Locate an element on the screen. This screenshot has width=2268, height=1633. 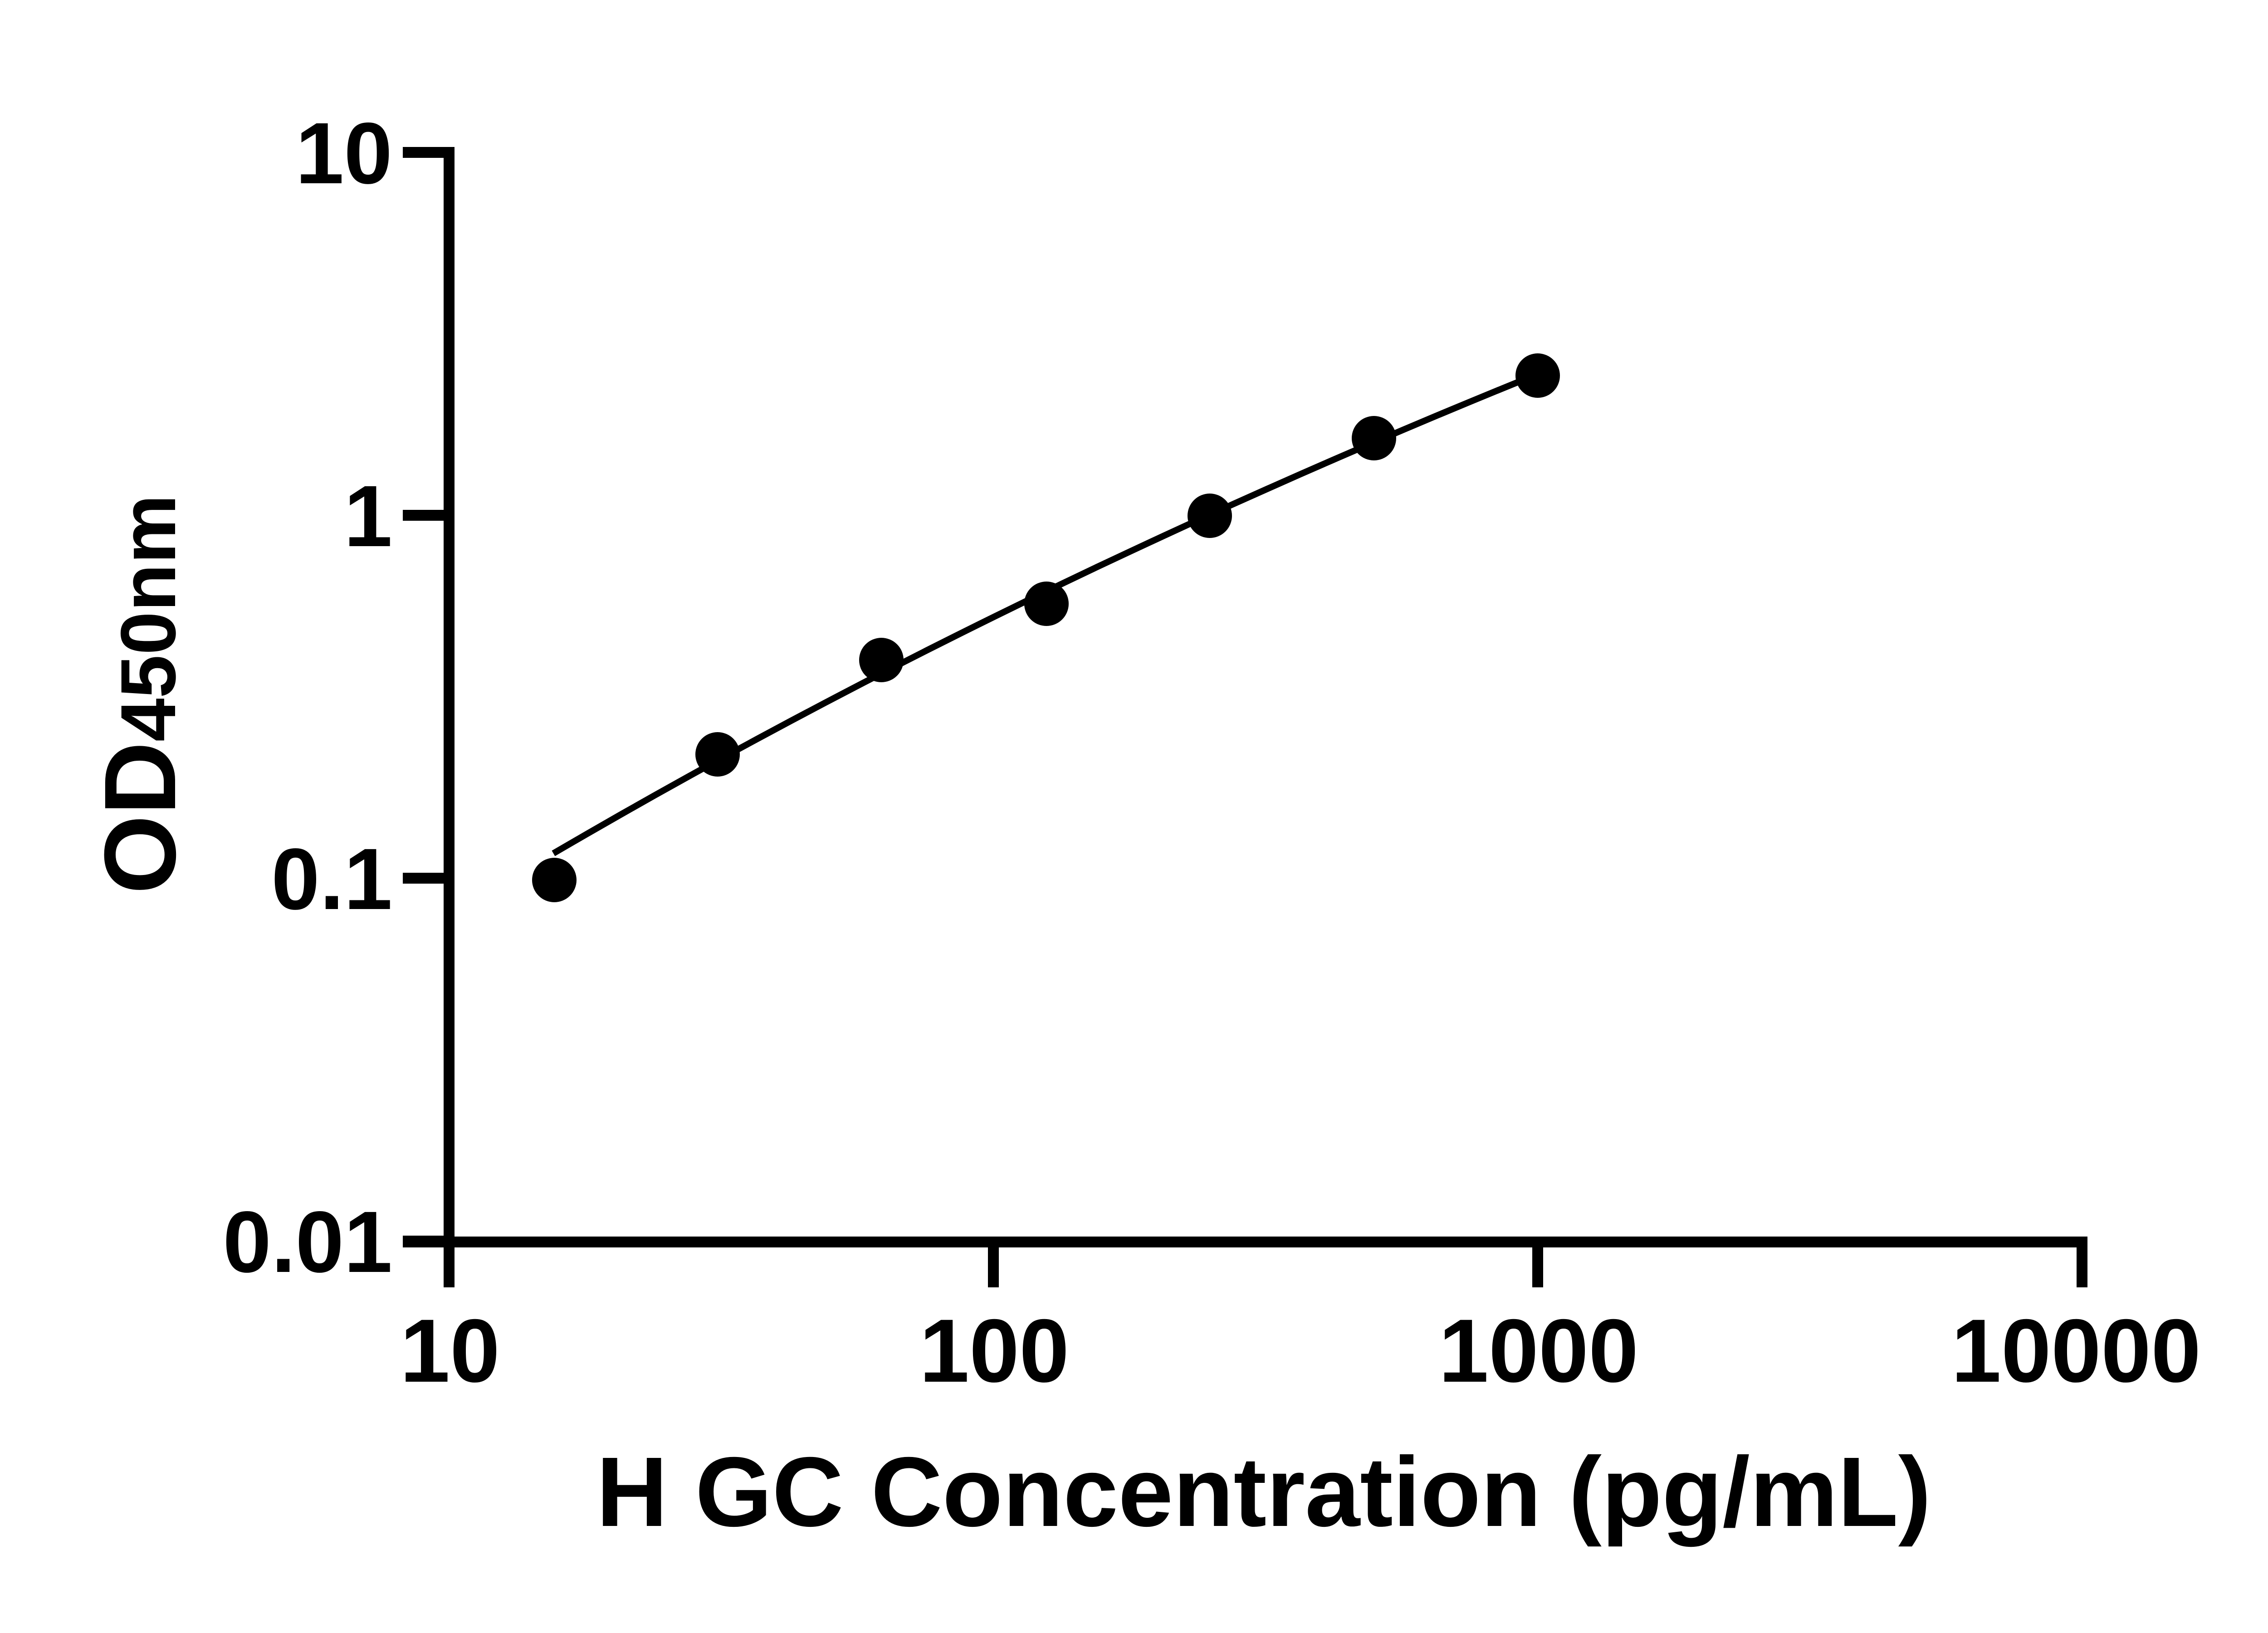
svg-text: OD450nm is located at coordinates (140, 694).